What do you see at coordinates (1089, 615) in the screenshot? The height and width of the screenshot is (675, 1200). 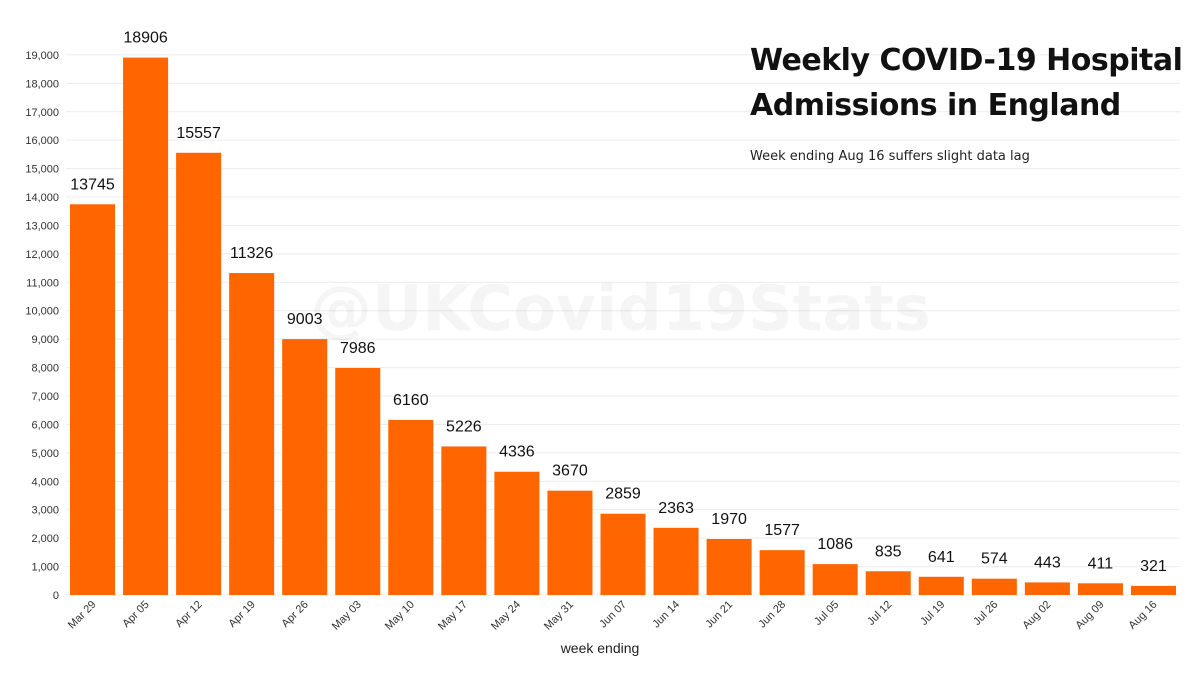 I see `x-tick-label: Aug 09` at bounding box center [1089, 615].